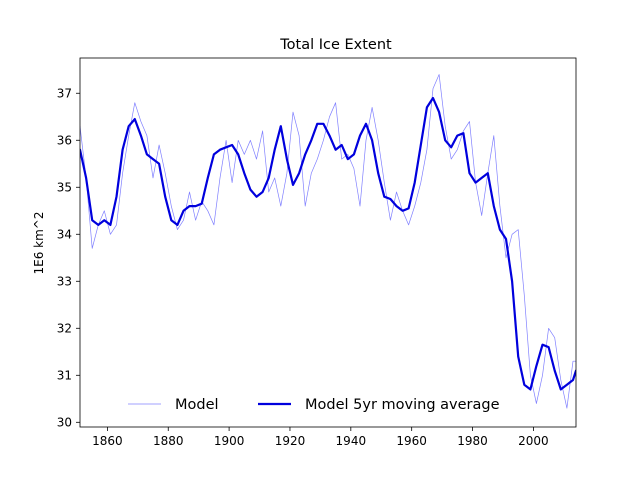  Describe the element at coordinates (168, 441) in the screenshot. I see `x-tick-label: 1880` at that location.